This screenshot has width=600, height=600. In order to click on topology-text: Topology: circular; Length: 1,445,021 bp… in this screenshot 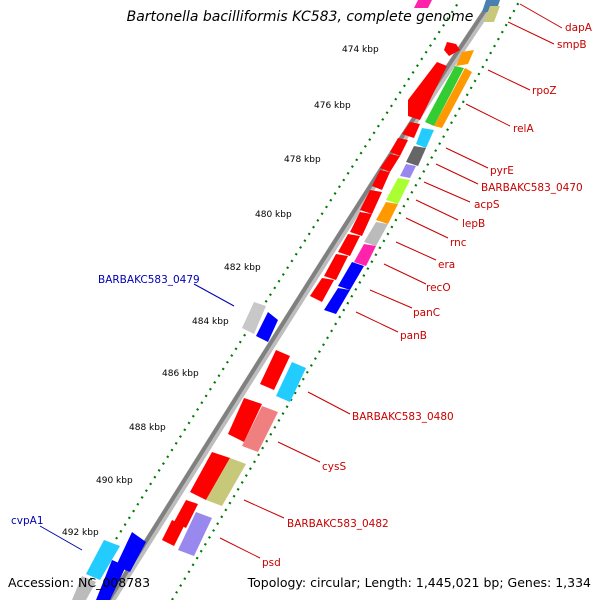, I will do `click(419, 582)`.